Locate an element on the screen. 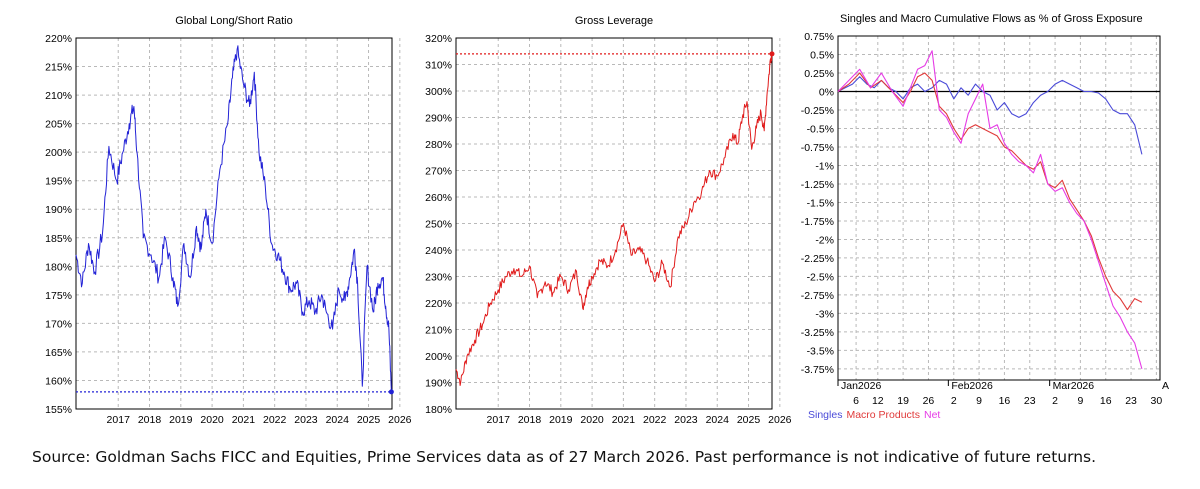  y-tick-label: 0% is located at coordinates (826, 92).